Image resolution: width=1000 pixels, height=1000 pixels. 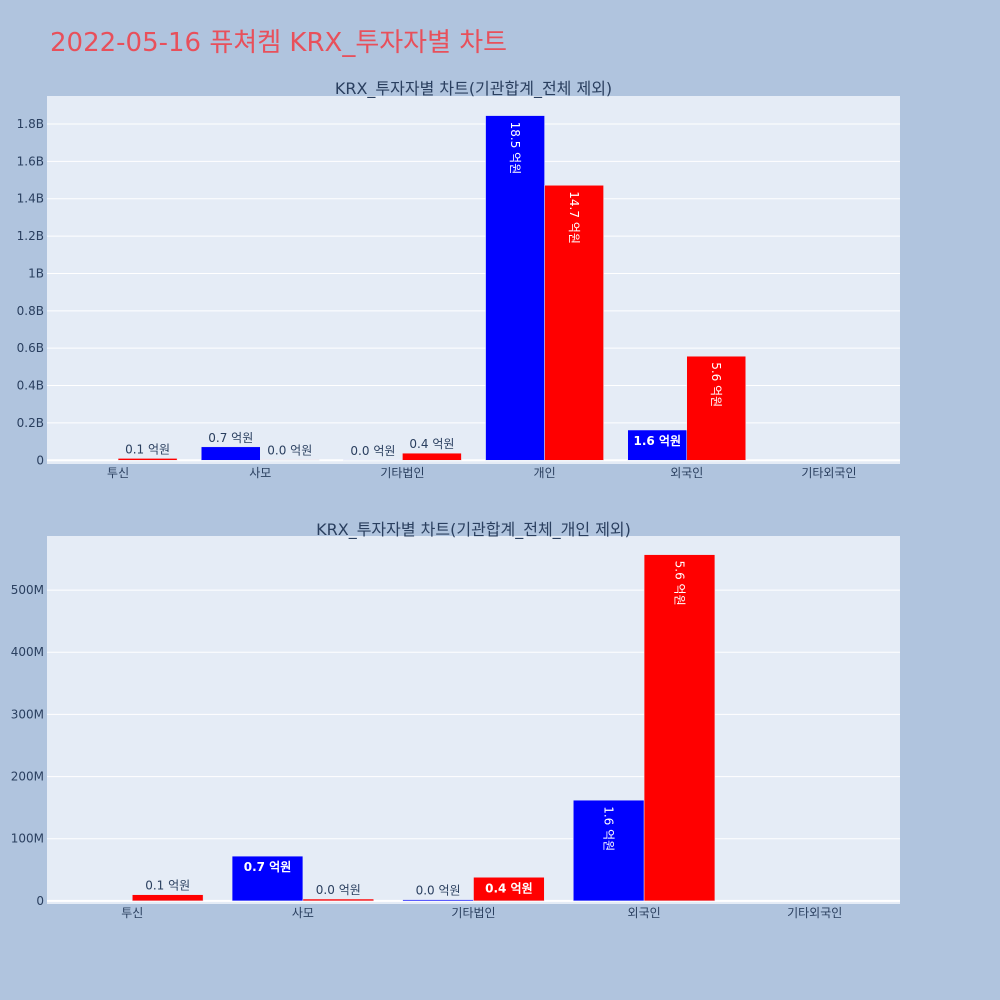 I want to click on y-tick-label: 1.4B, so click(x=30, y=199).